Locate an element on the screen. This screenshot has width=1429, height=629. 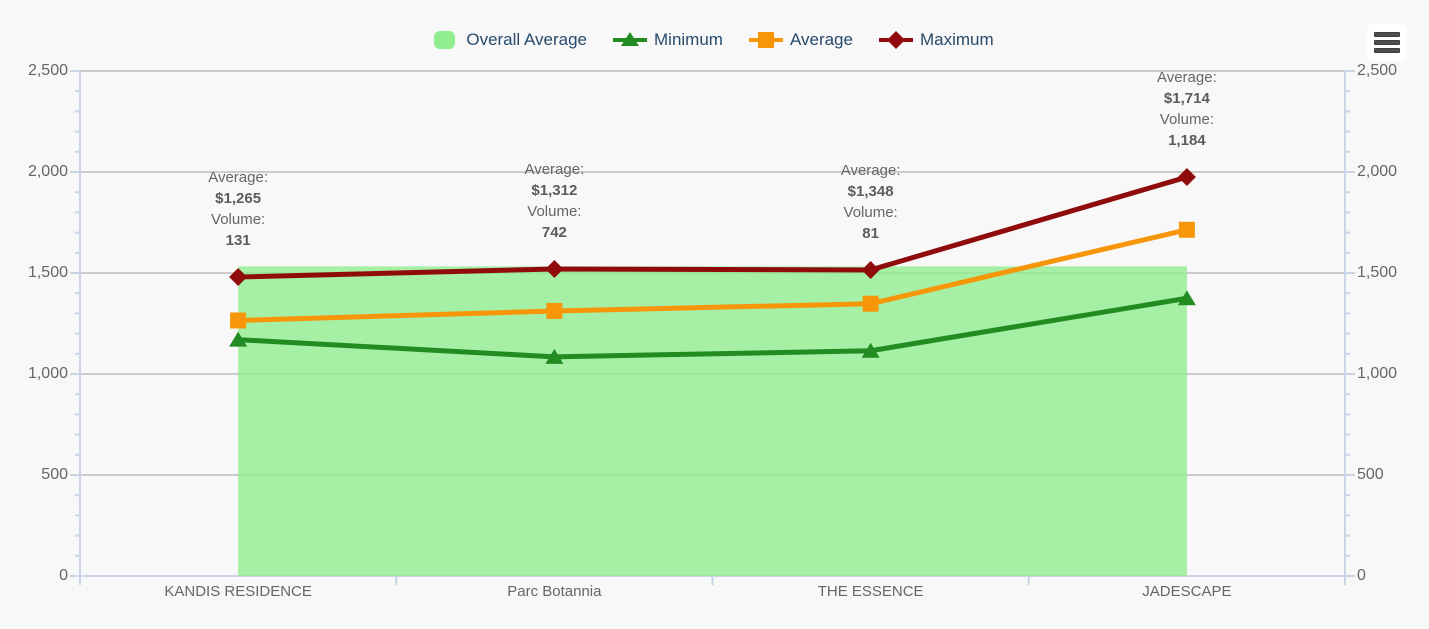
point-annotation: Average: $1,714 Volume: 1,184 is located at coordinates (1187, 109).